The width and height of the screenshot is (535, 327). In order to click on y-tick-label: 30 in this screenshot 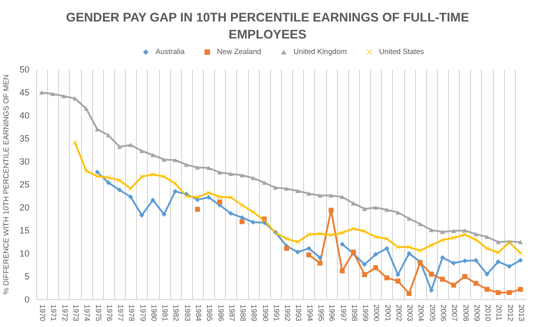, I will do `click(24, 161)`.